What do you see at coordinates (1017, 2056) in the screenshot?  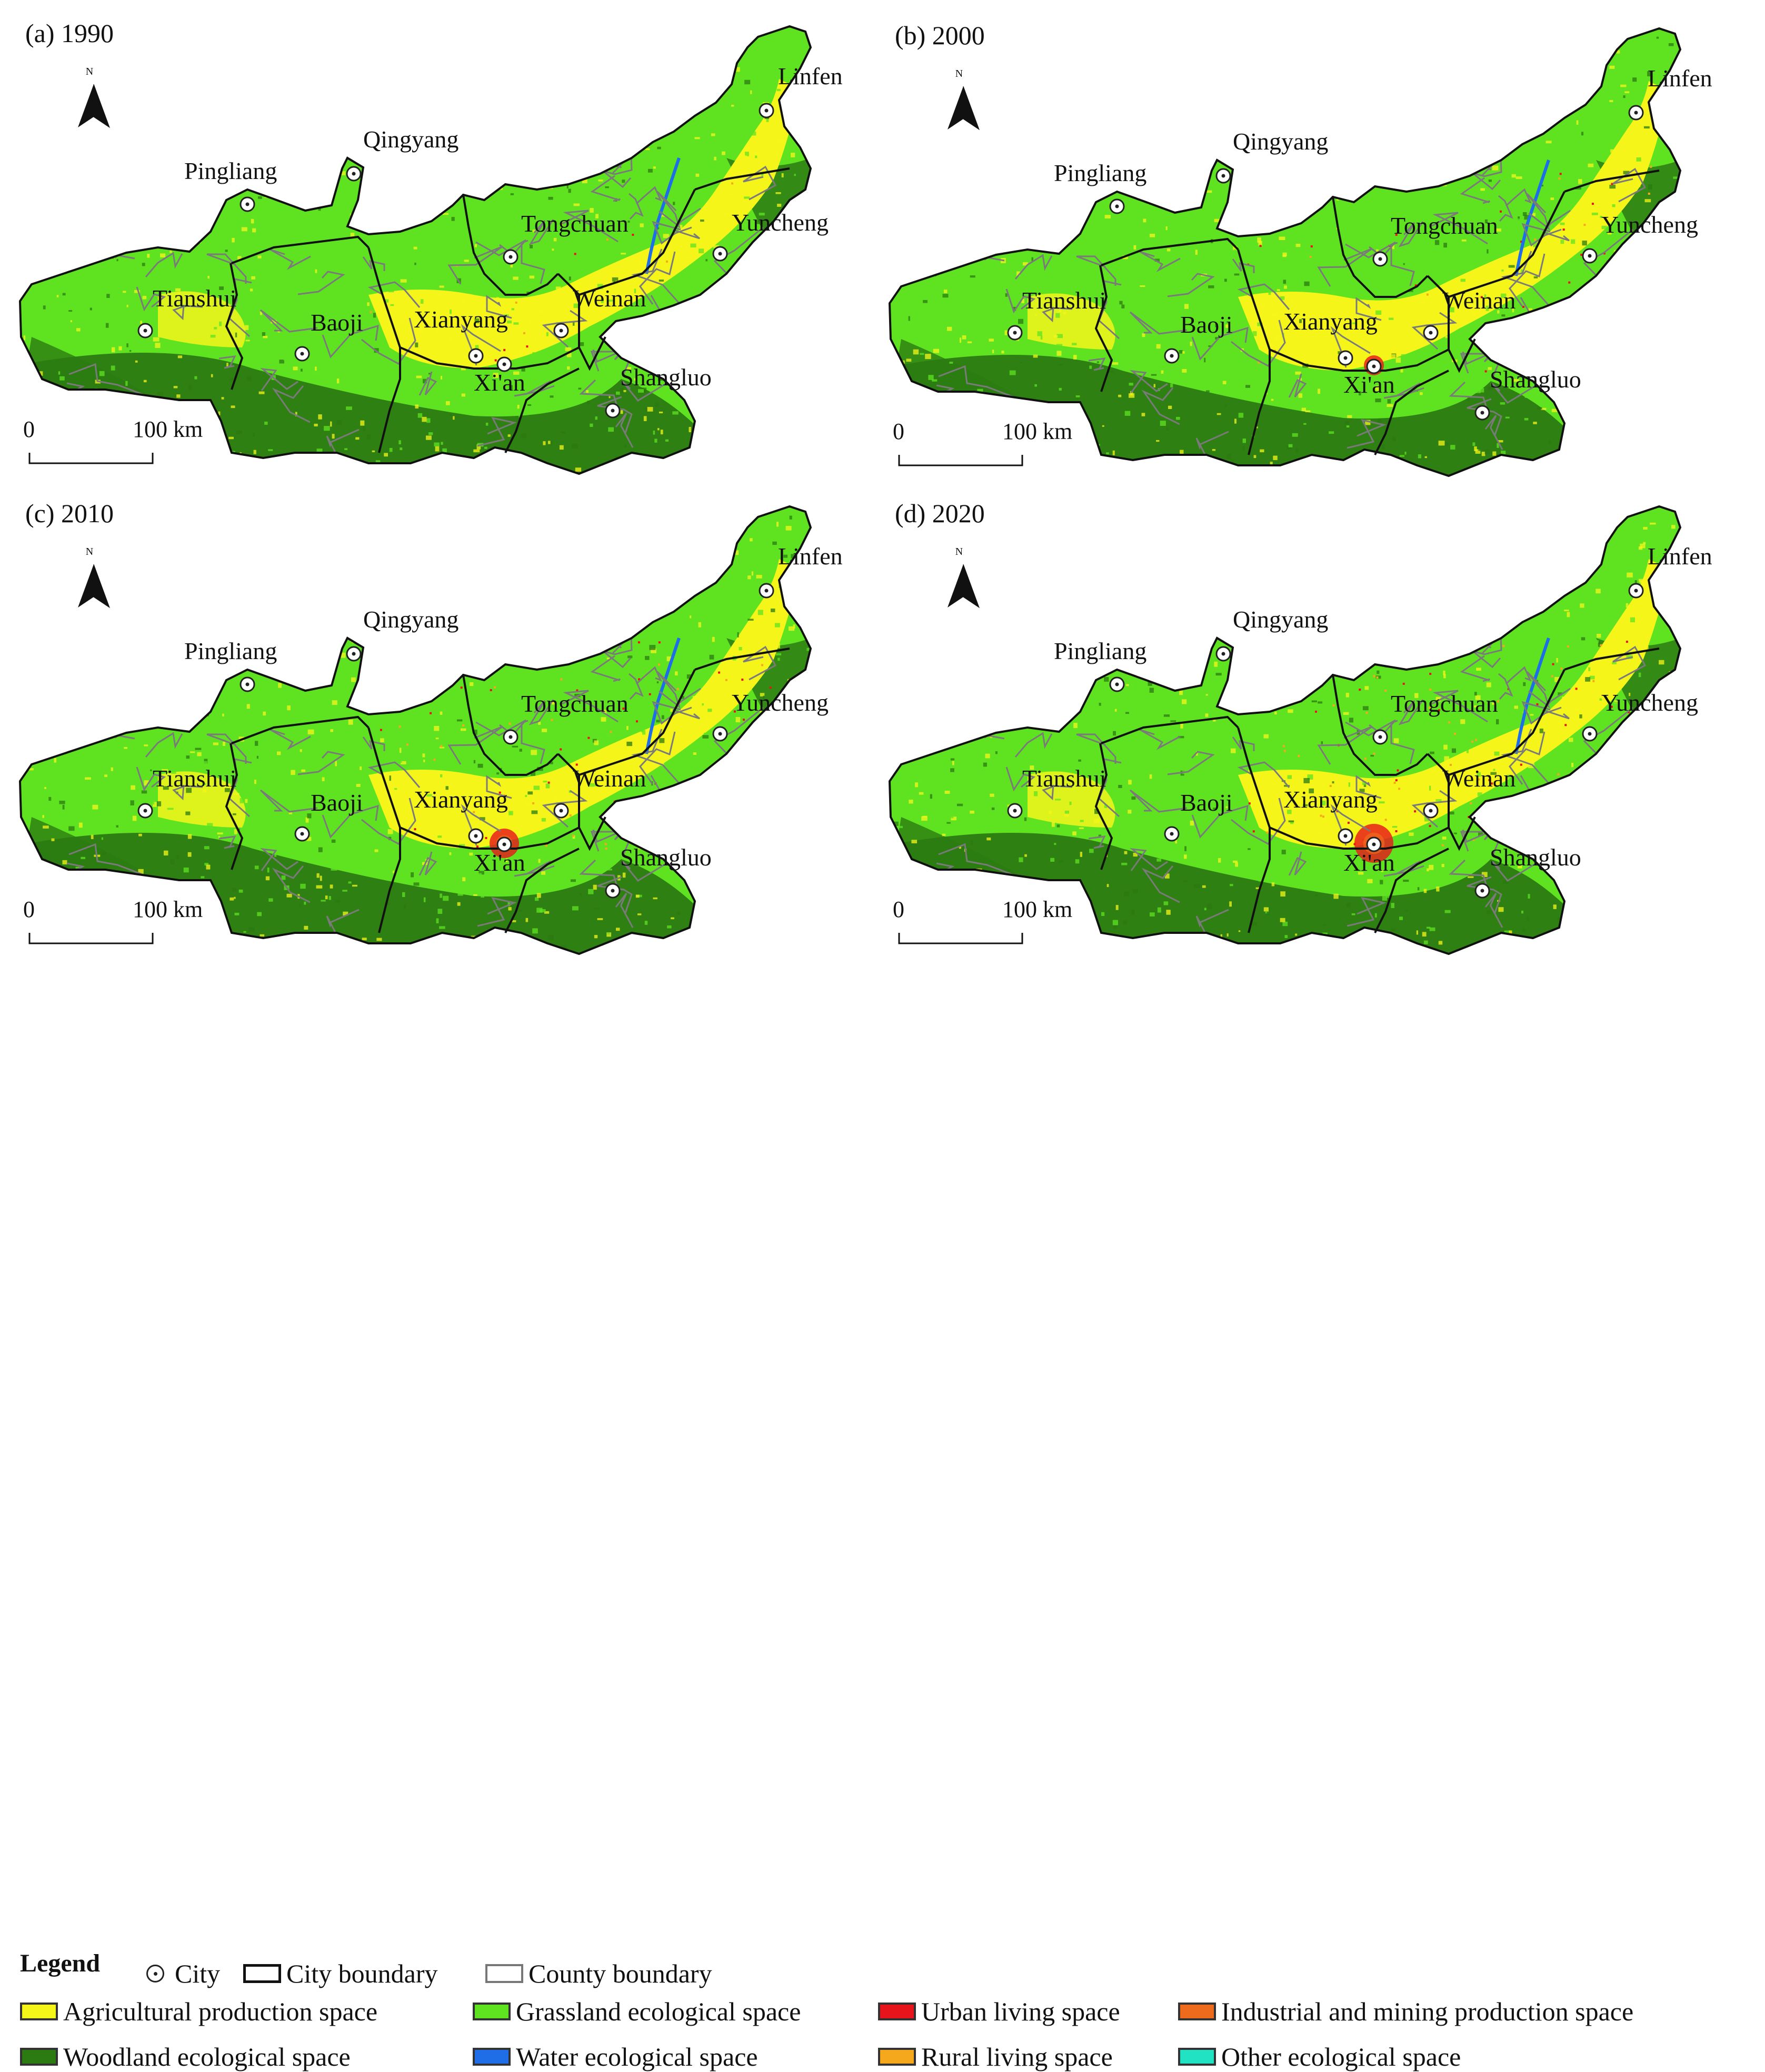 I see `legend-class-label: Rural living space` at bounding box center [1017, 2056].